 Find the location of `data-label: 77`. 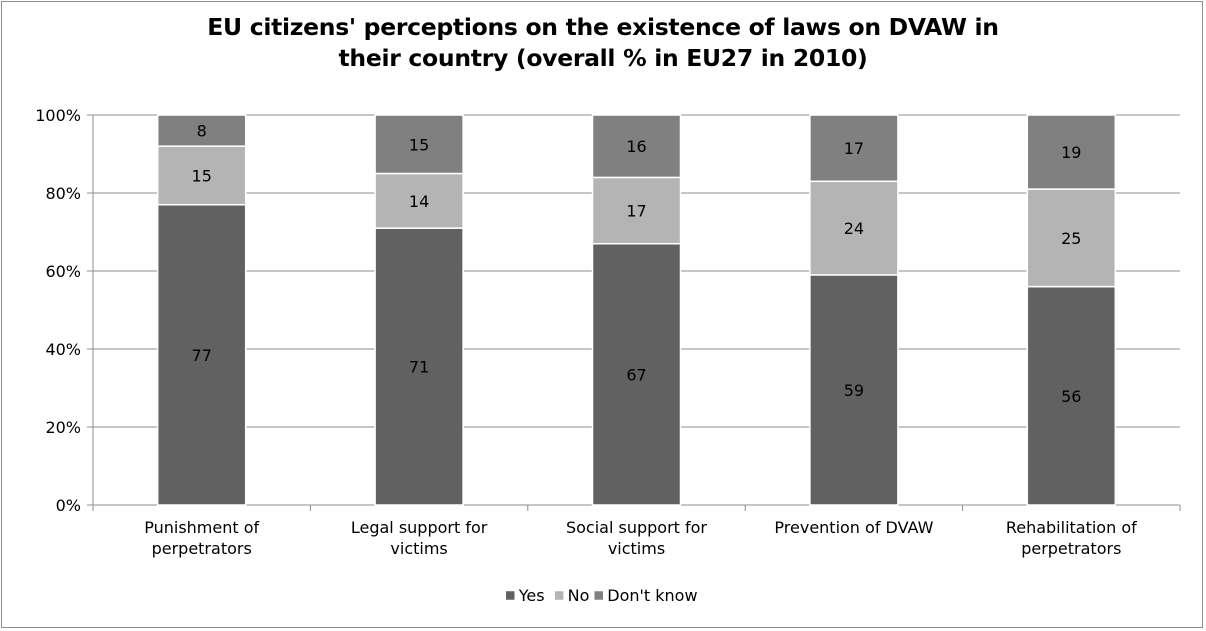

data-label: 77 is located at coordinates (202, 355).